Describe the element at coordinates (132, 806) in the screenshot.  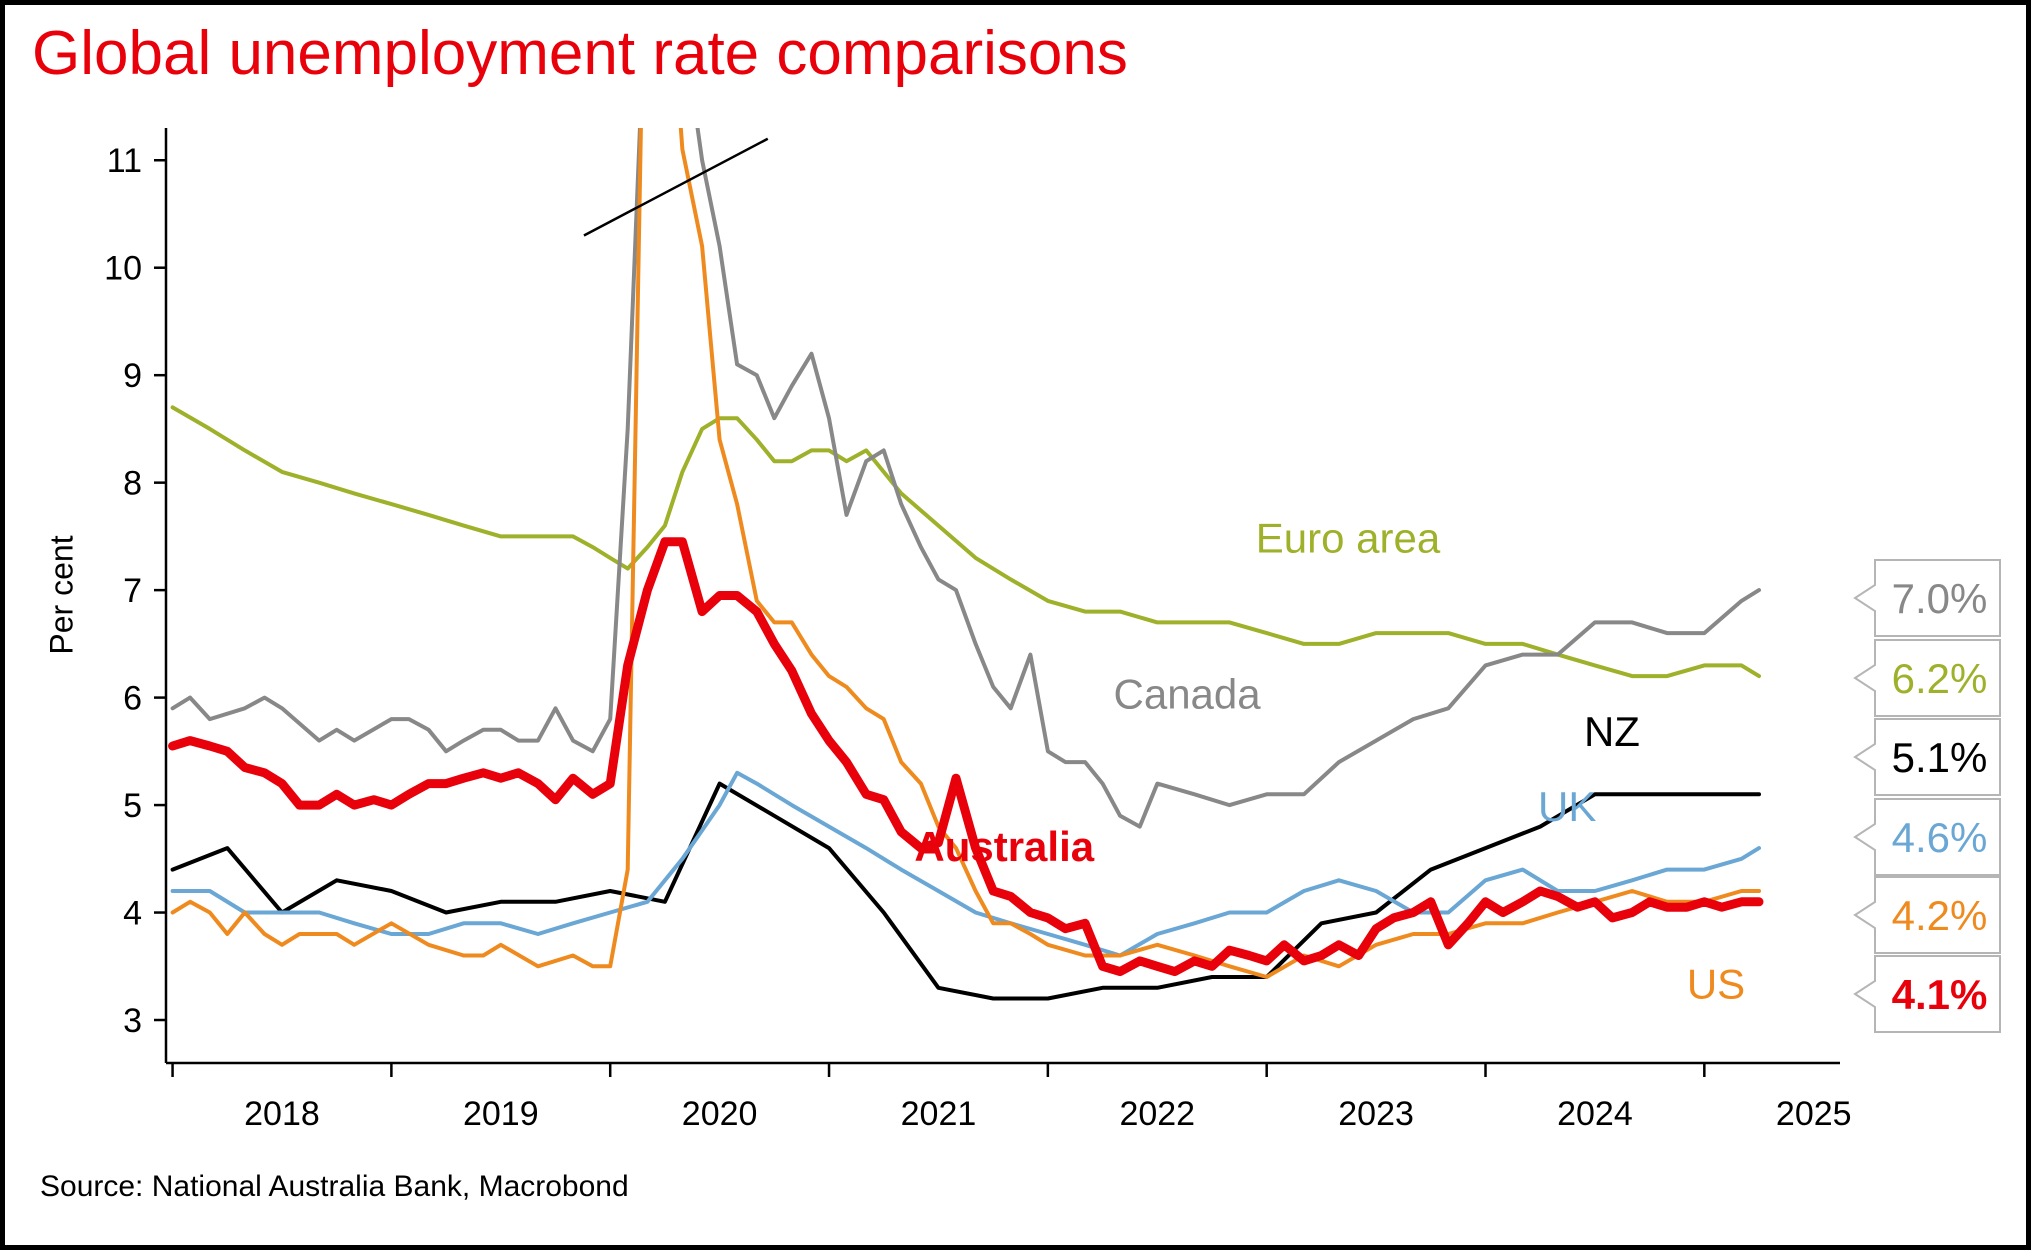
I see `y-tick-label: 5` at that location.